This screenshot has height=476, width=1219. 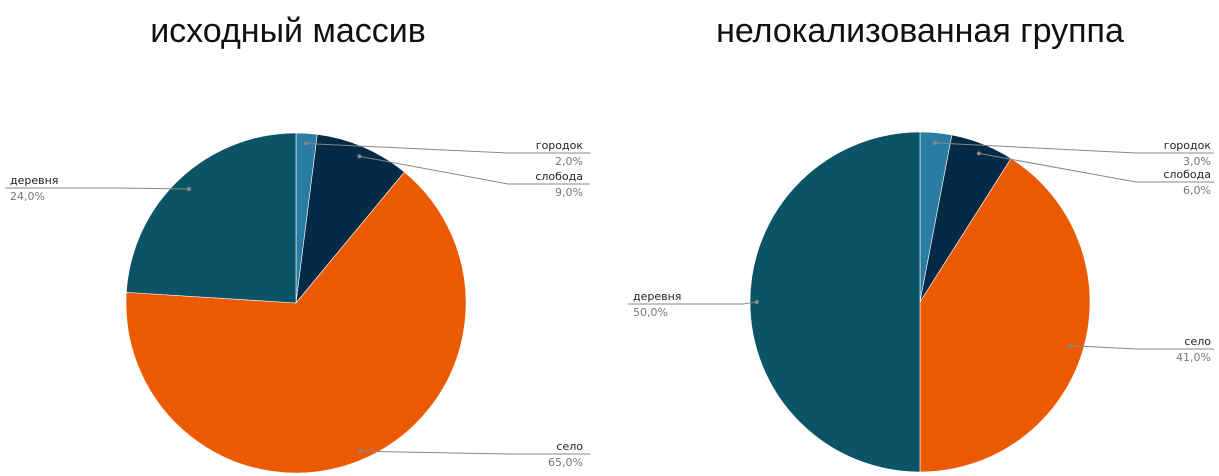 I want to click on slice-value: 24,0%, so click(x=27, y=196).